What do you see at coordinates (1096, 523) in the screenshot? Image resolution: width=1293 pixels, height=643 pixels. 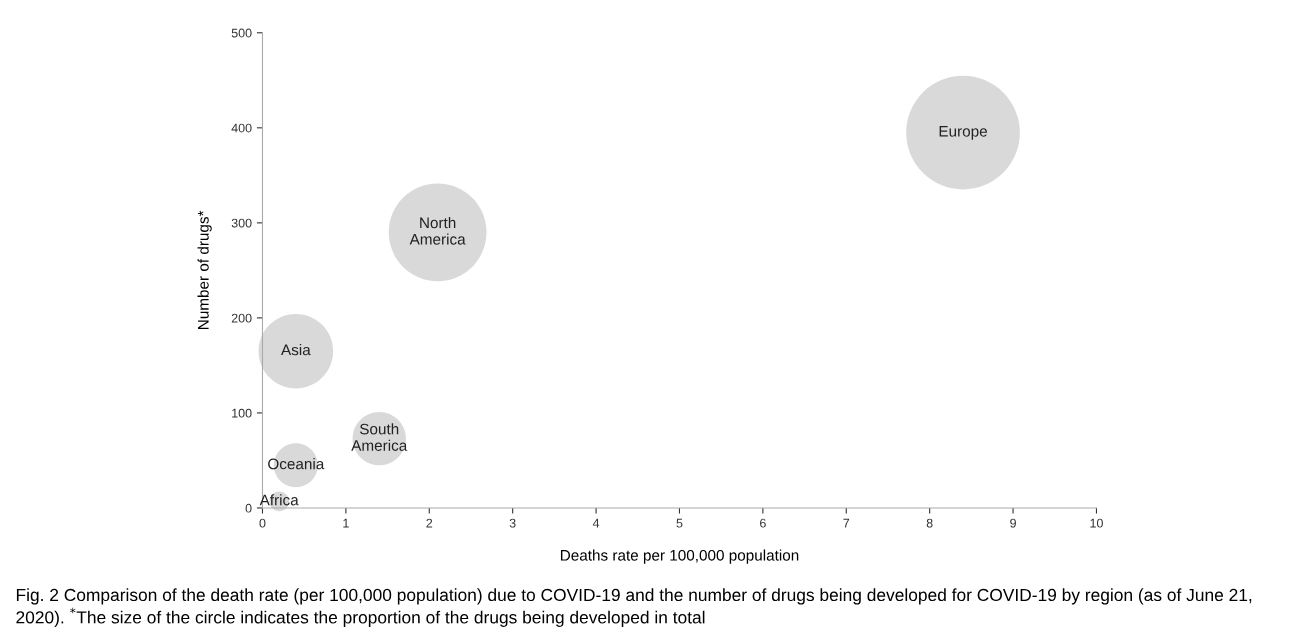 I see `x-tick-label: 10` at bounding box center [1096, 523].